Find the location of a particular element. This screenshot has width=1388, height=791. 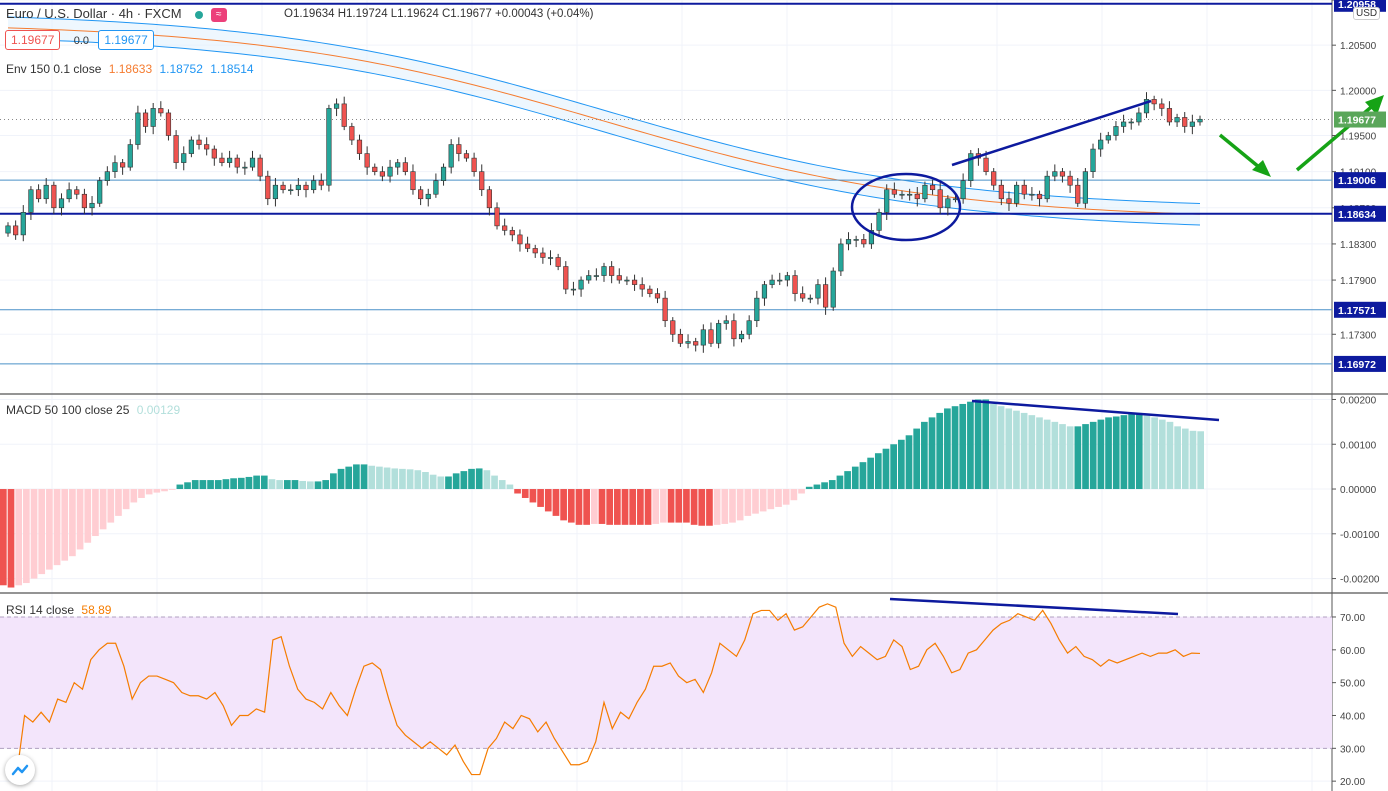

down-arrow-icon is located at coordinates (1261, 168).